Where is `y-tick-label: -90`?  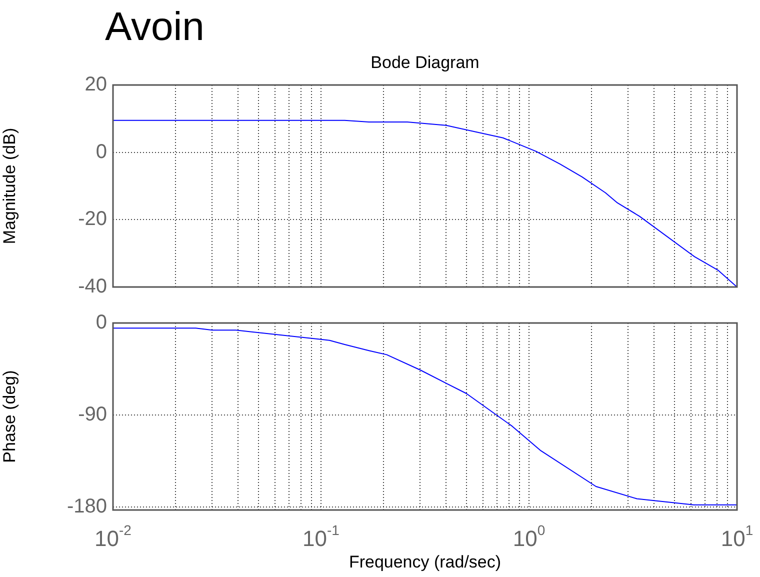
y-tick-label: -90 is located at coordinates (92, 414).